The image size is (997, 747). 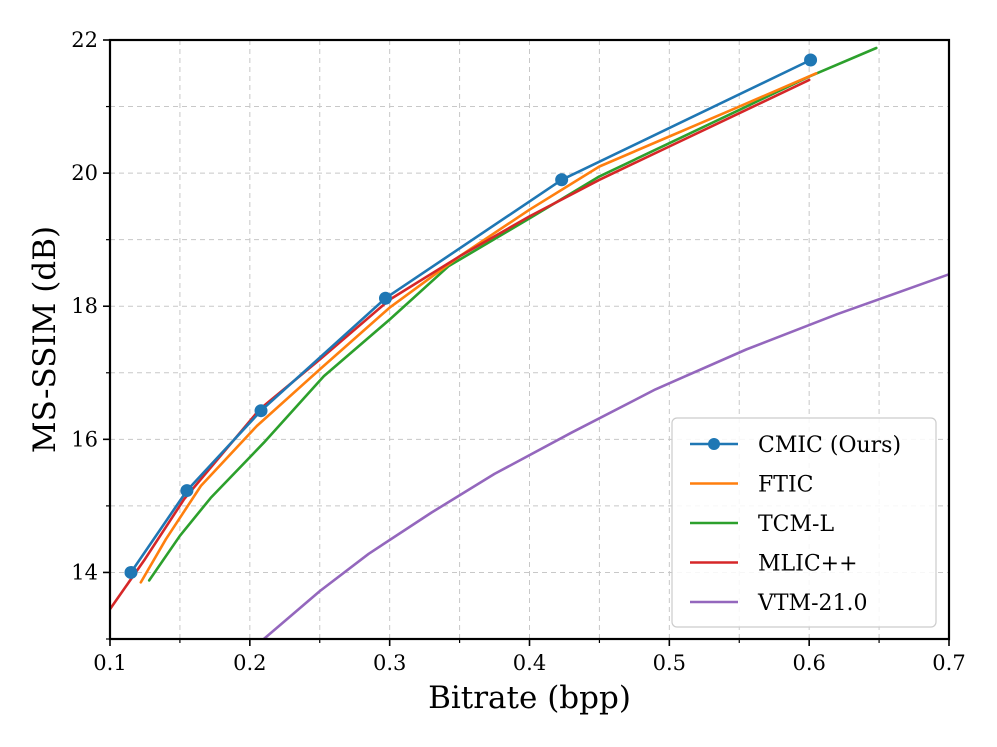 What do you see at coordinates (948, 663) in the screenshot?
I see `x-tick-label: 0.7` at bounding box center [948, 663].